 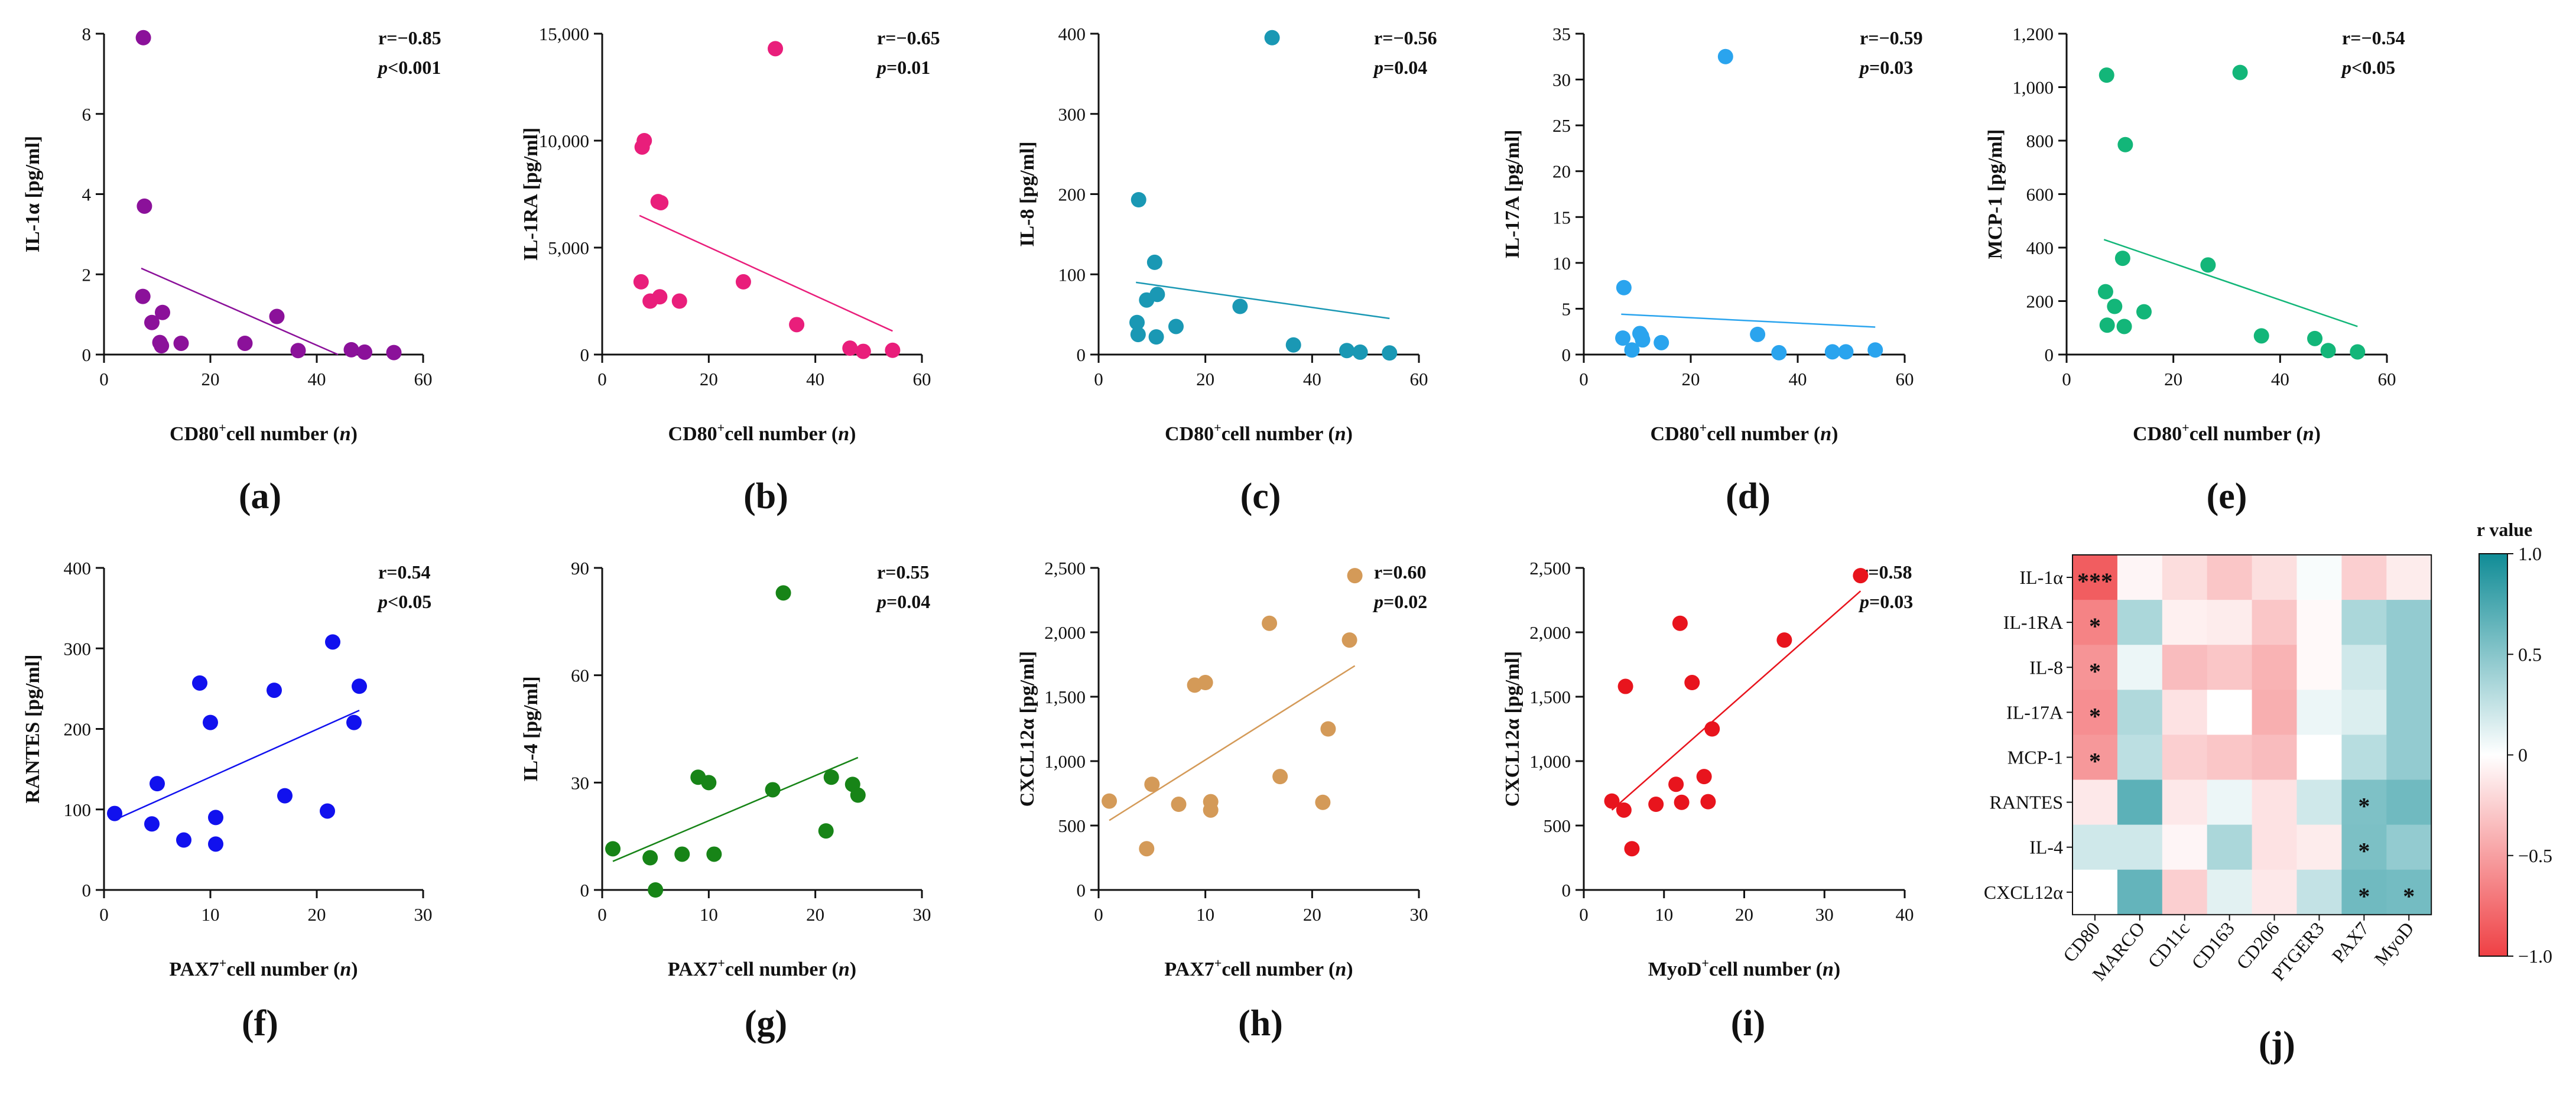 What do you see at coordinates (1065, 761) in the screenshot?
I see `y-tick-label: 1,000` at bounding box center [1065, 761].